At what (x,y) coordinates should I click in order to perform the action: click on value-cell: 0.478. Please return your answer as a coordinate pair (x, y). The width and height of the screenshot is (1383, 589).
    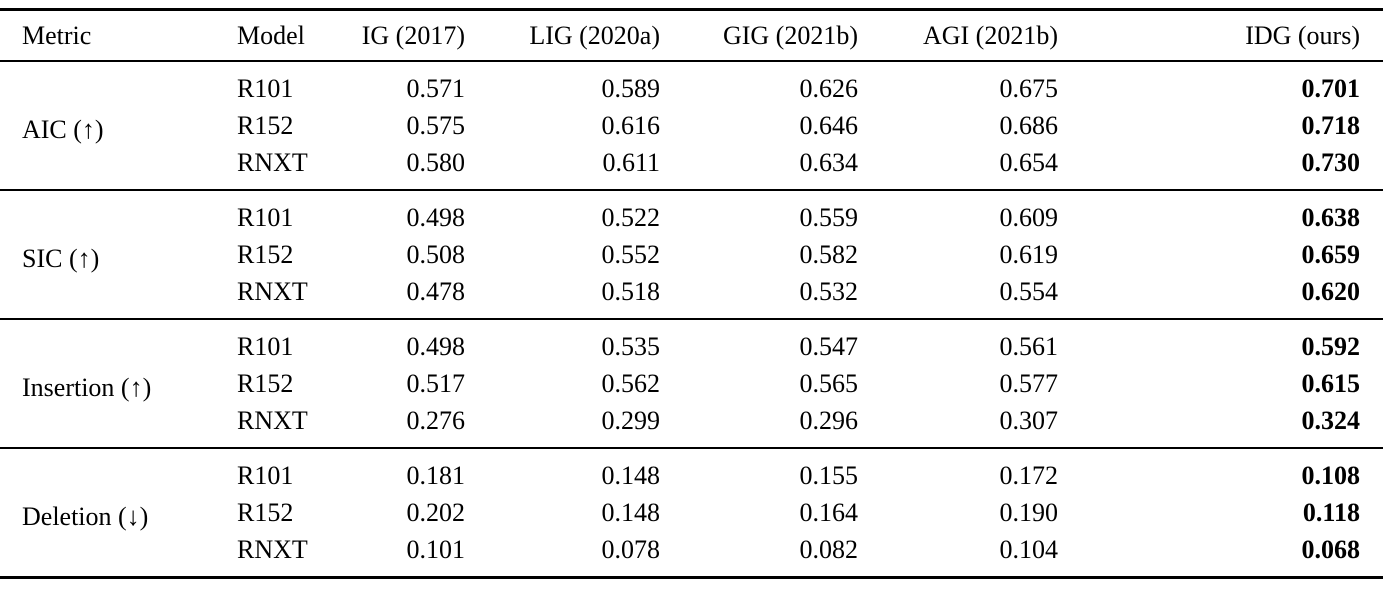
    Looking at the image, I should click on (436, 291).